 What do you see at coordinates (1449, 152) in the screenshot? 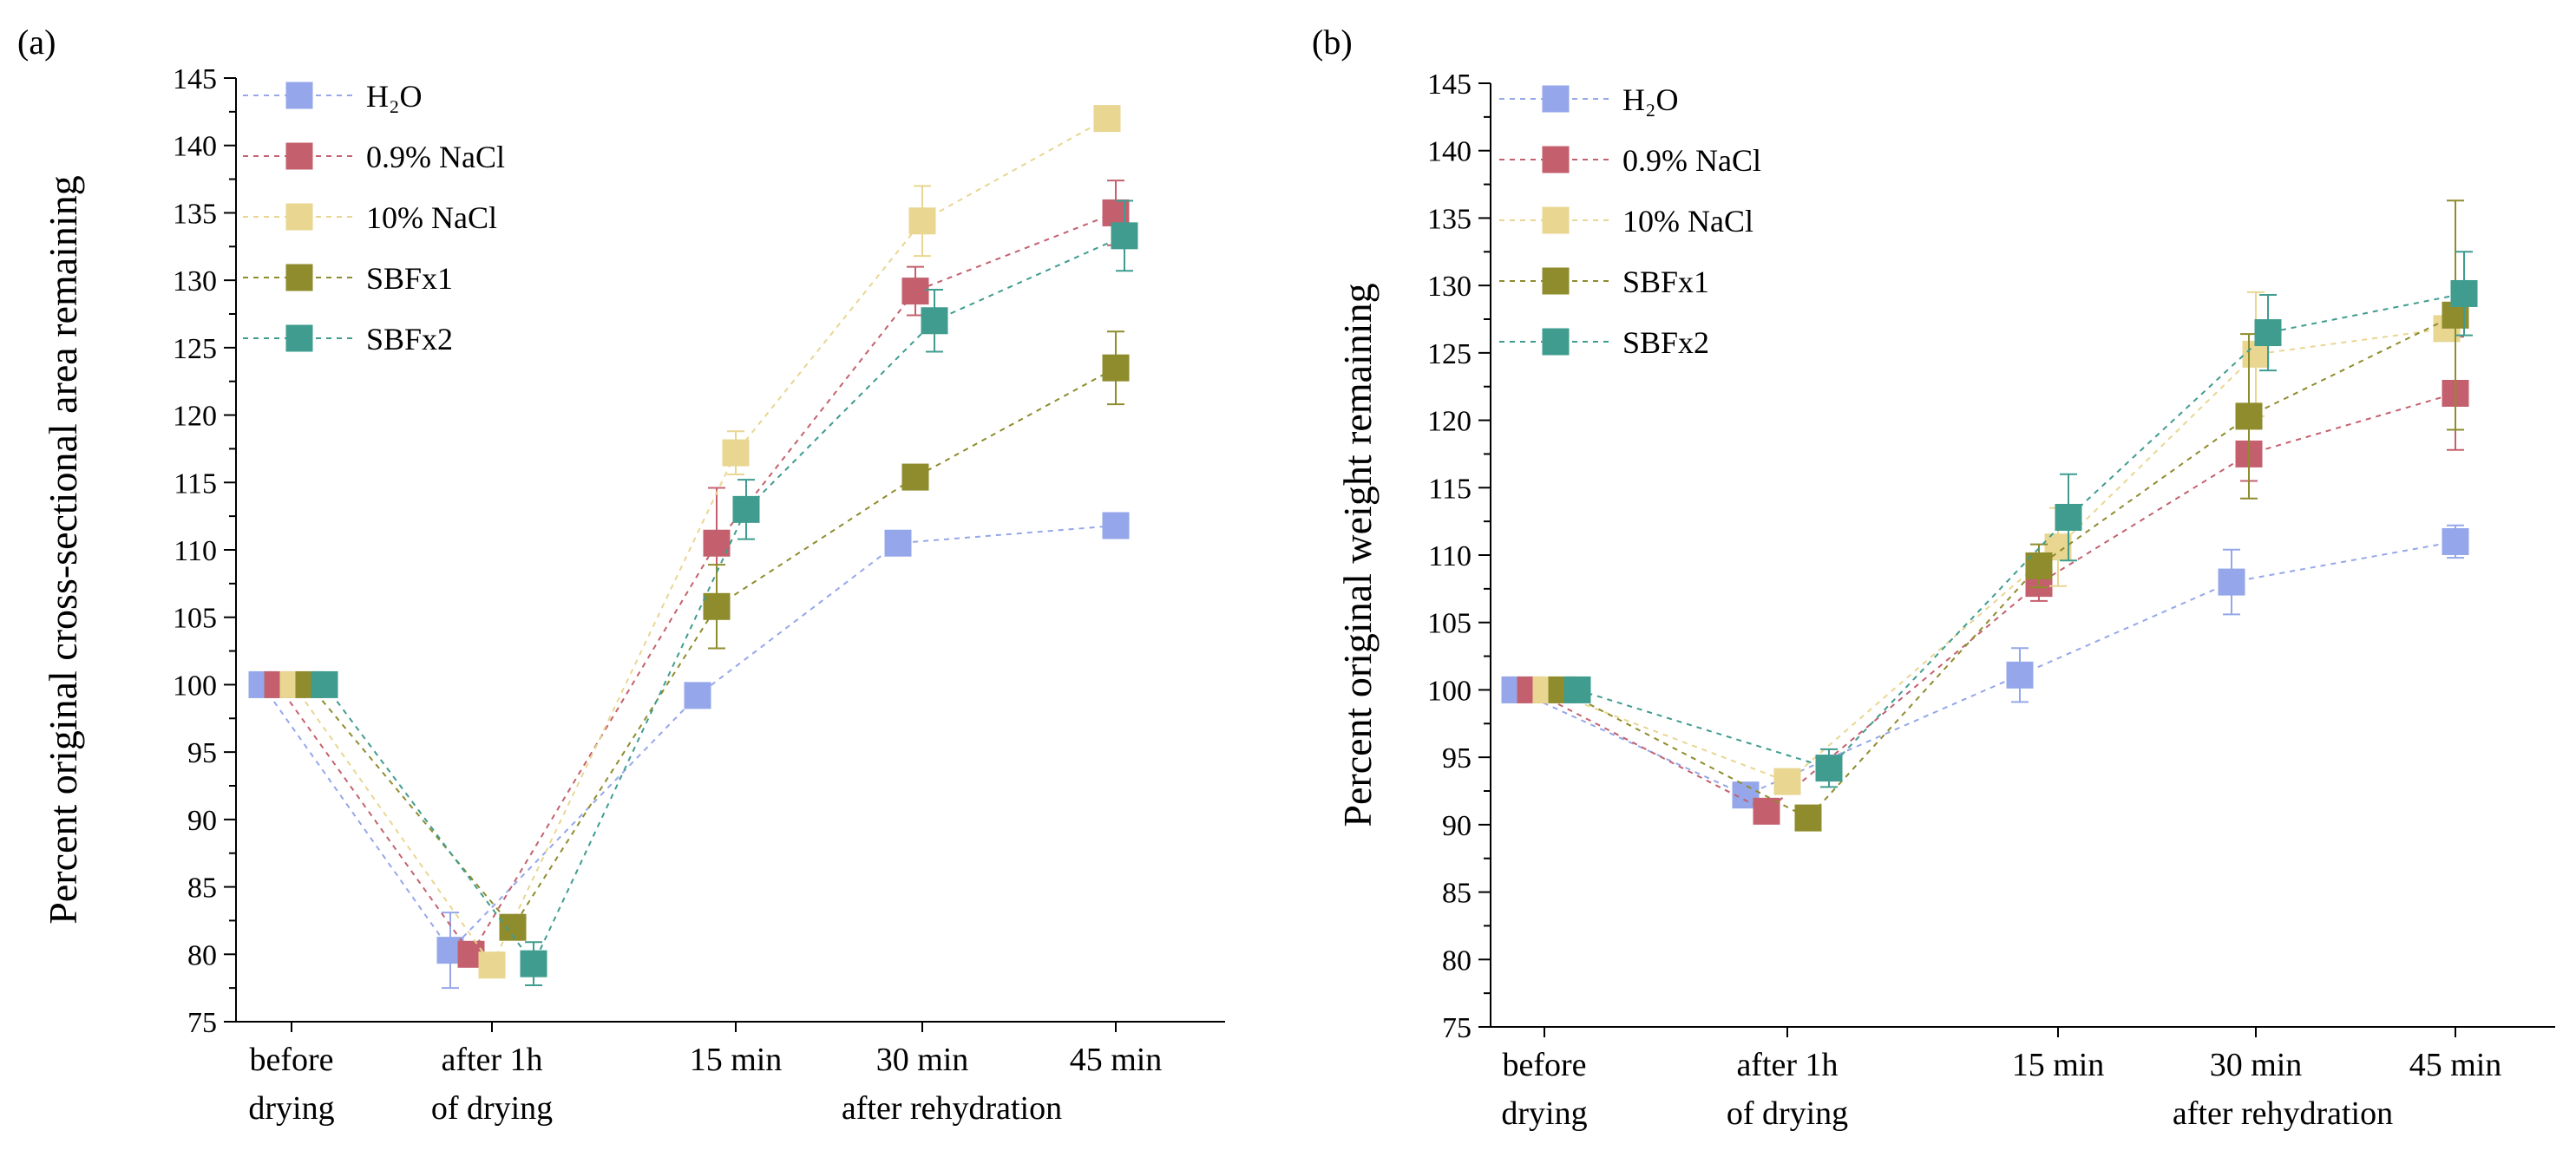
I see `y-tick-label: 140` at bounding box center [1449, 152].